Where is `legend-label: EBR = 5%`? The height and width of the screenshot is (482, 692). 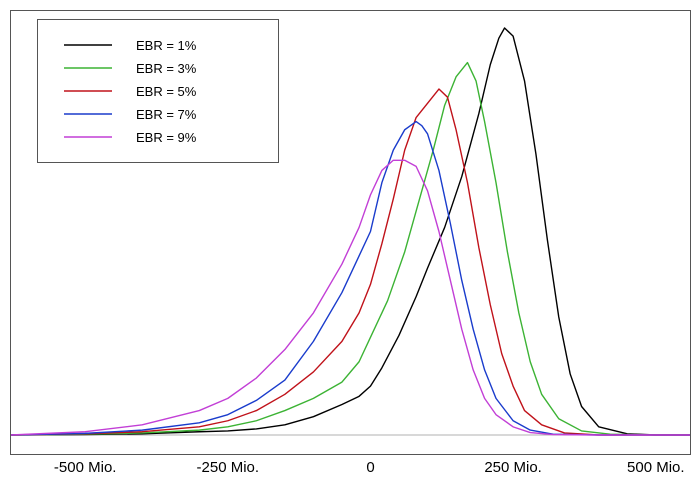 legend-label: EBR = 5% is located at coordinates (166, 91).